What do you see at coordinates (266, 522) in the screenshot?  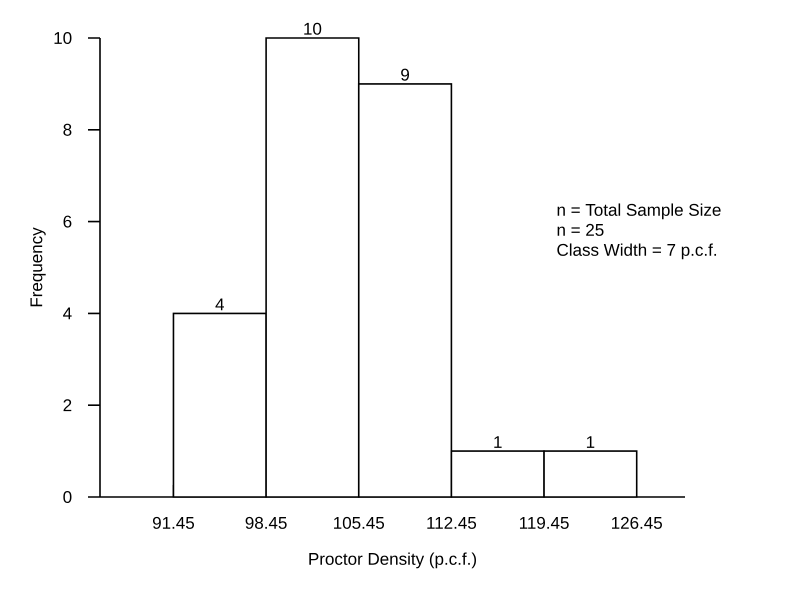 I see `x-tick-label: 98.45` at bounding box center [266, 522].